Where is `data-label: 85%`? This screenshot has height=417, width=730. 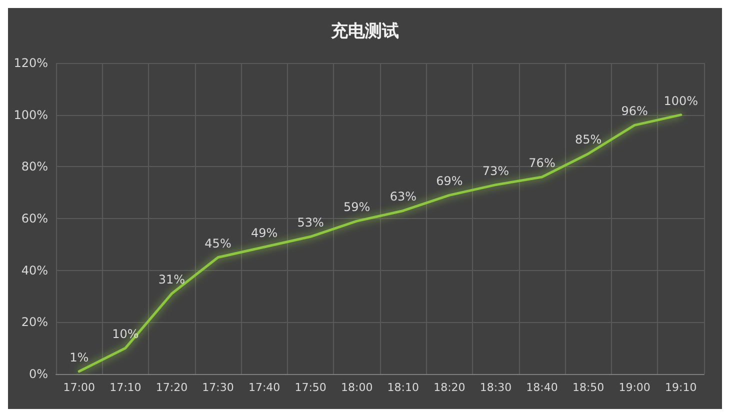 data-label: 85% is located at coordinates (588, 139).